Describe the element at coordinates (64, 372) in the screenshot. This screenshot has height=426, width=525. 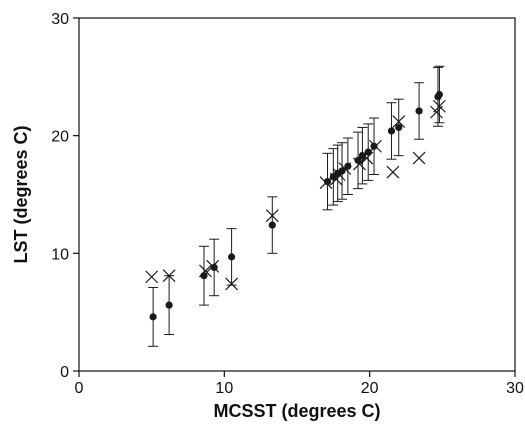
I see `y-tick-label: 0` at that location.